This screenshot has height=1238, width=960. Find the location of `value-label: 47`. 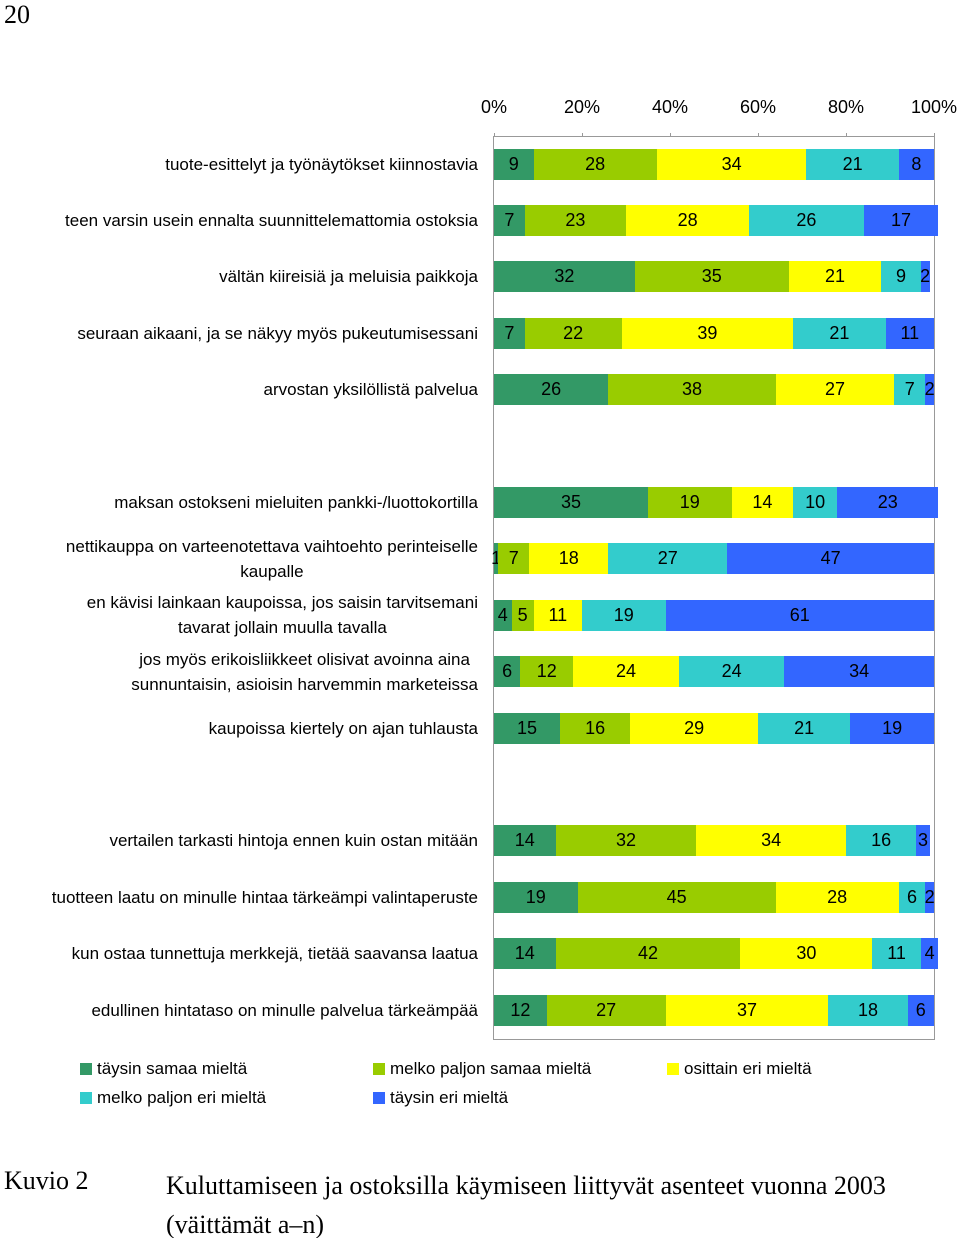

value-label: 47 is located at coordinates (830, 558).